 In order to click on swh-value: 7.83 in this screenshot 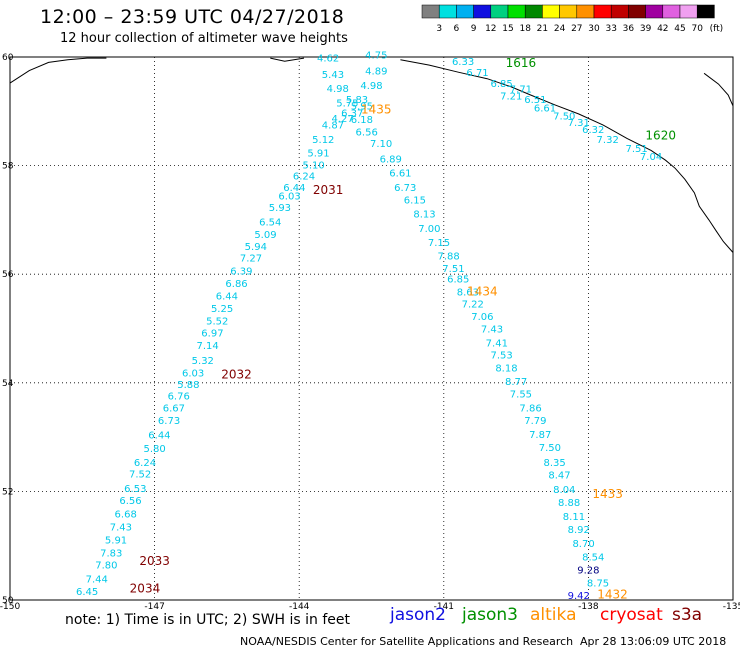, I will do `click(111, 554)`.